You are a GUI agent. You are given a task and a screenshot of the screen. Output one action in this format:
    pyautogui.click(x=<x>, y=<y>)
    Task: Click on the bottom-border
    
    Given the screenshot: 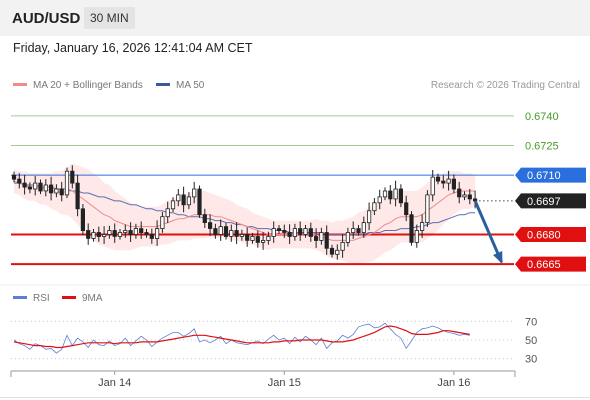 What is the action you would take?
    pyautogui.click(x=295, y=397)
    